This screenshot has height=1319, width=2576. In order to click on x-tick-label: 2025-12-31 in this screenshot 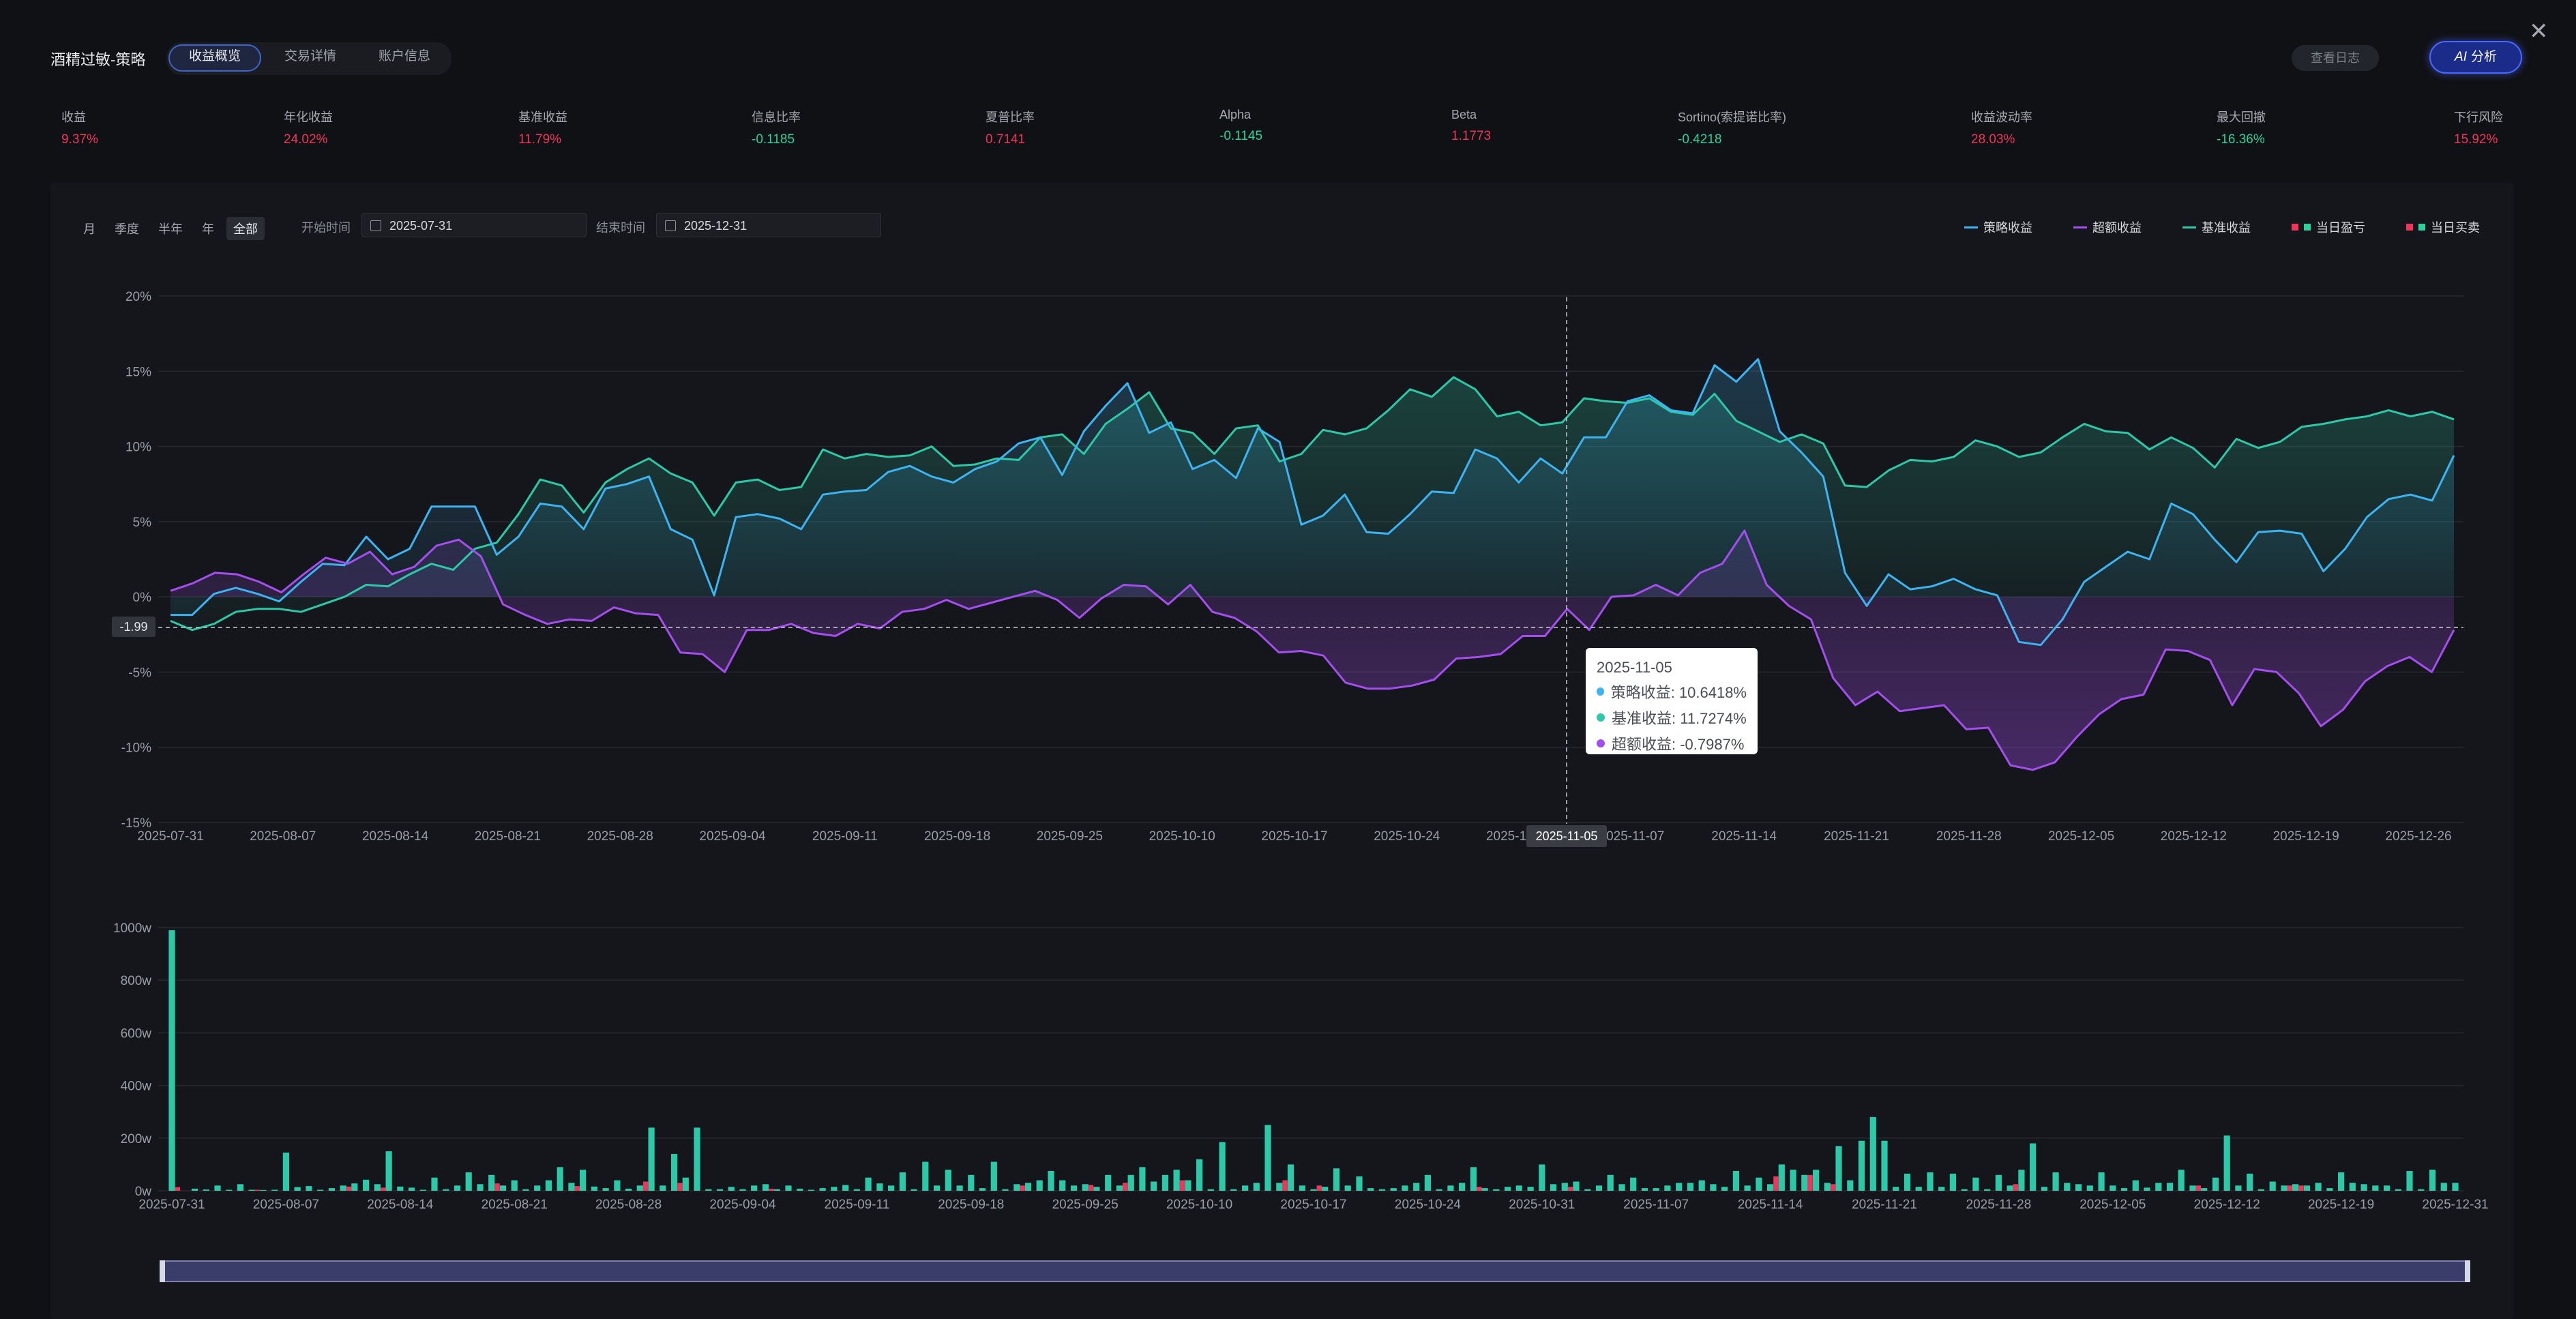, I will do `click(2455, 1205)`.